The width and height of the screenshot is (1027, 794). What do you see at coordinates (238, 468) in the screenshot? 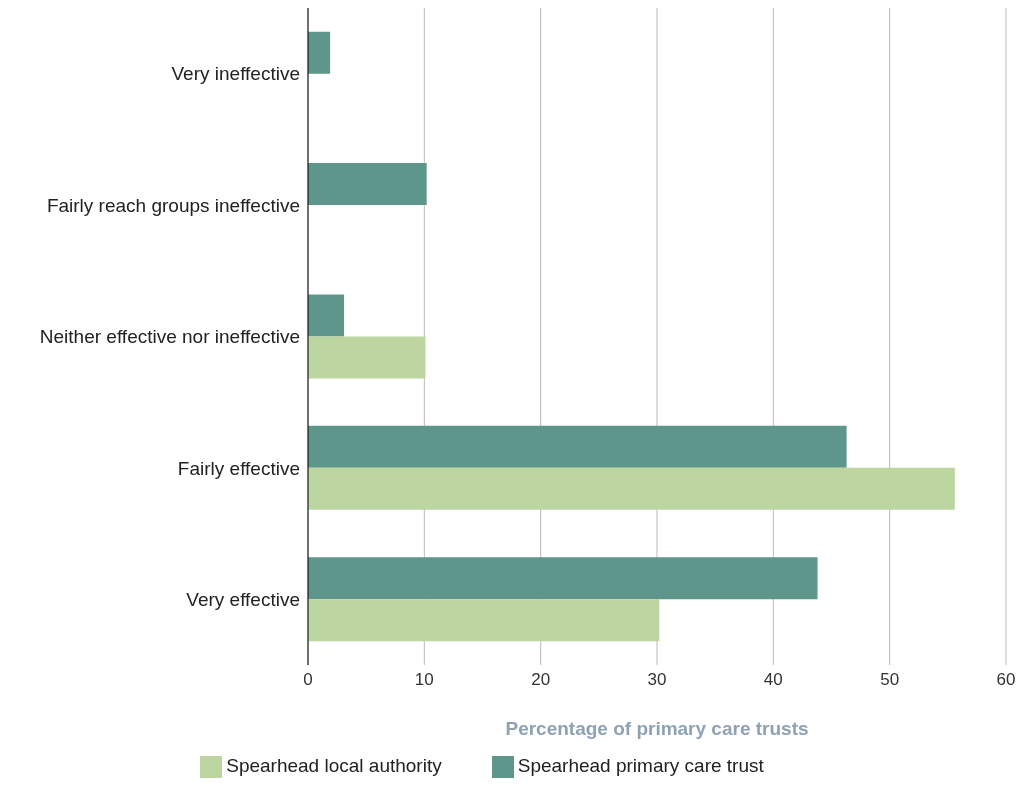
I see `y-tick-label: Fairly effective` at bounding box center [238, 468].